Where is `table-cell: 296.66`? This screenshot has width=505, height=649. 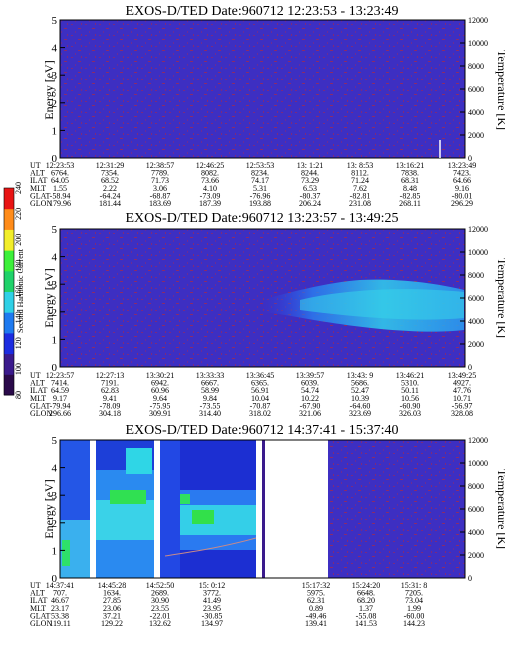 table-cell: 296.66 is located at coordinates (60, 413).